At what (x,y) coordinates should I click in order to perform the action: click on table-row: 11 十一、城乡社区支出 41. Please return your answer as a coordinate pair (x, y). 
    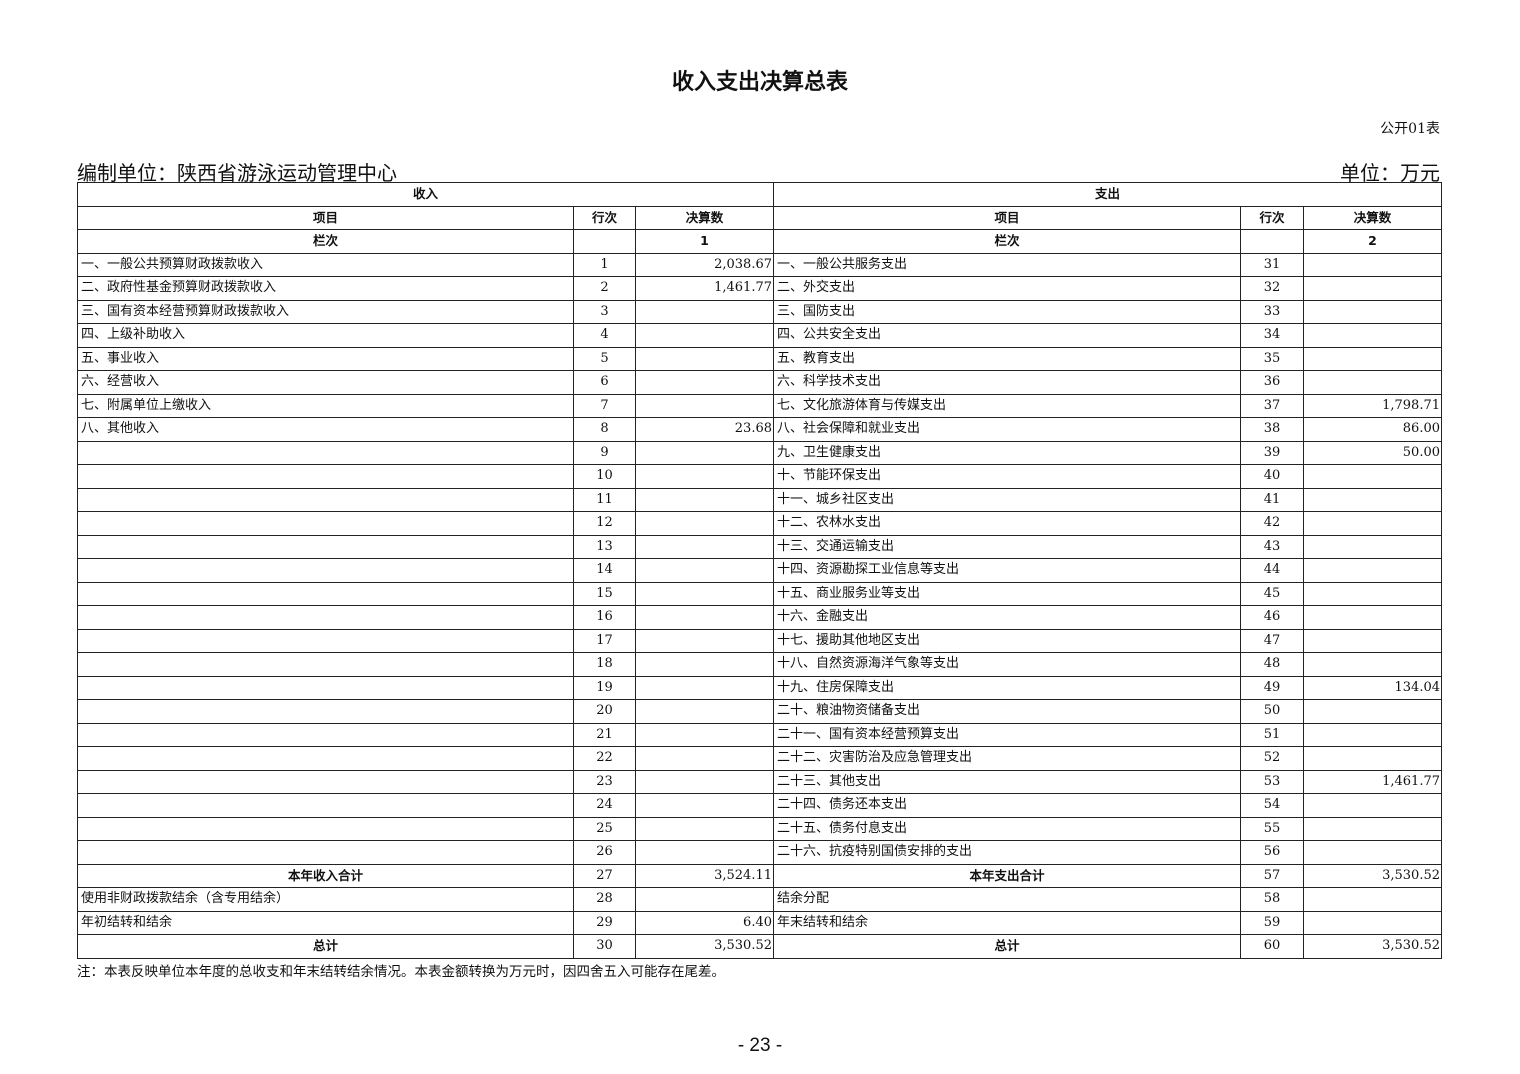
    Looking at the image, I should click on (759, 499).